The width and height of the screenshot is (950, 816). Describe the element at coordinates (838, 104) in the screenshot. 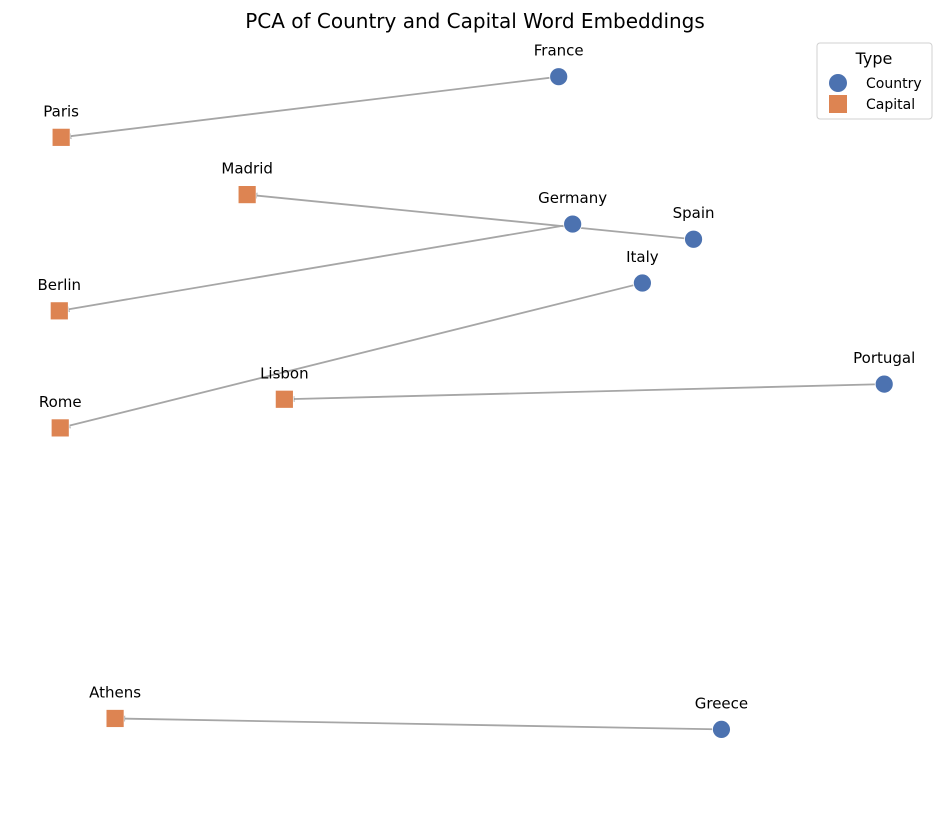

I see `legend-marker-capital` at that location.